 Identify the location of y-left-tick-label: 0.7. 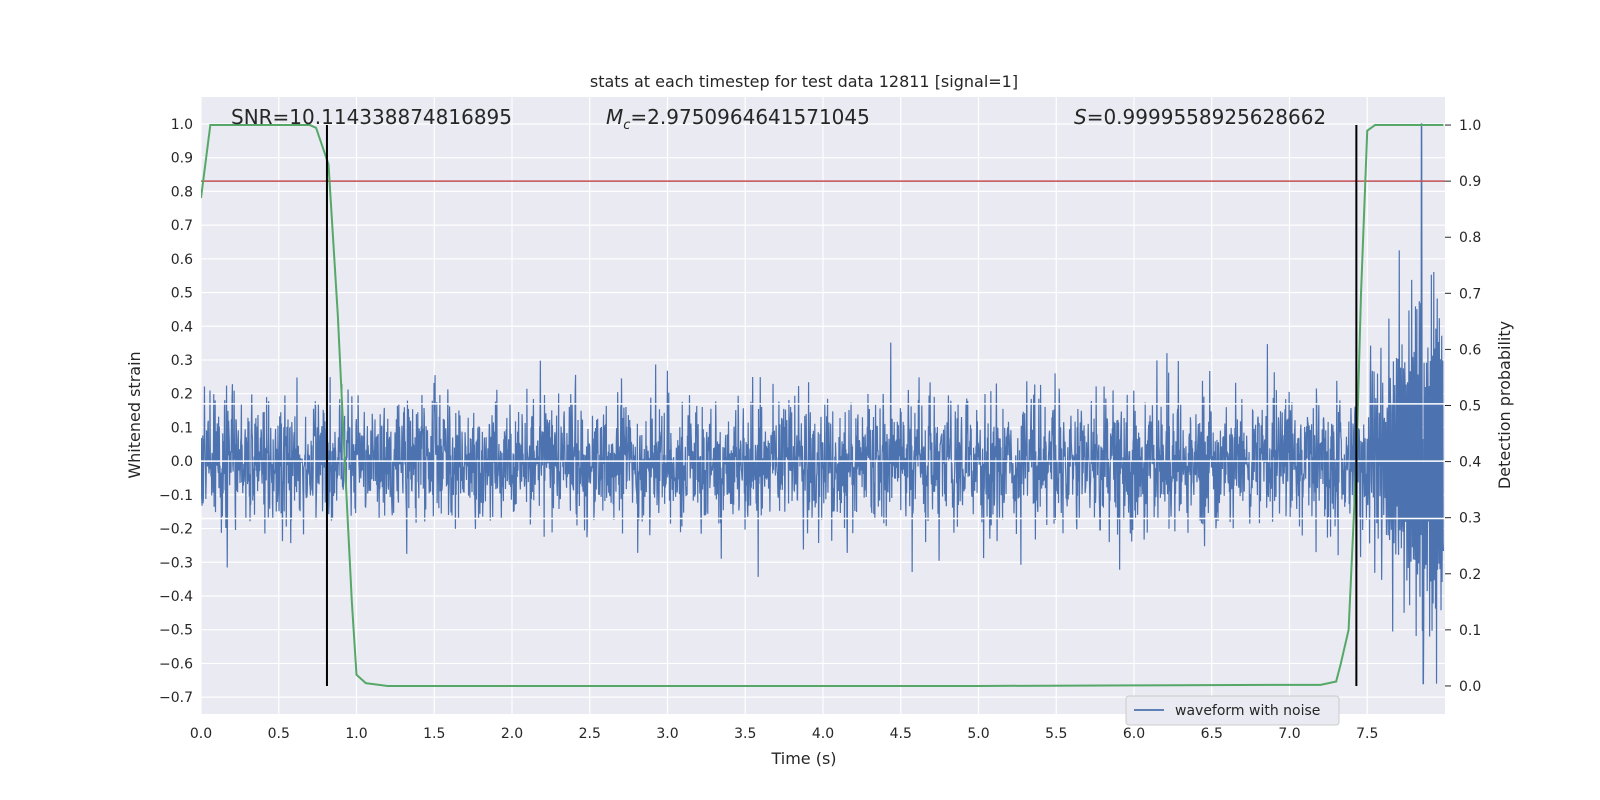
(182, 226).